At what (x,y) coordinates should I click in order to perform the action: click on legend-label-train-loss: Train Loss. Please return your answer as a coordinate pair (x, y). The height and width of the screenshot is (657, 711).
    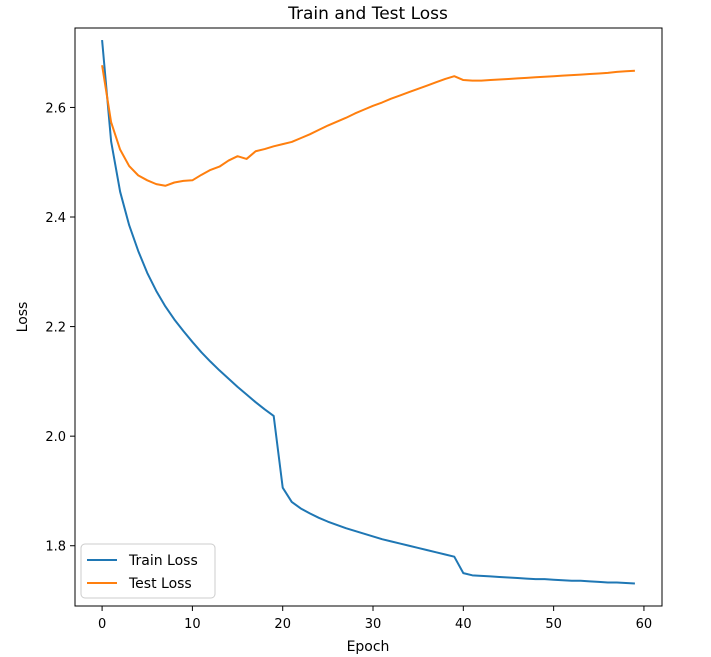
    Looking at the image, I should click on (163, 561).